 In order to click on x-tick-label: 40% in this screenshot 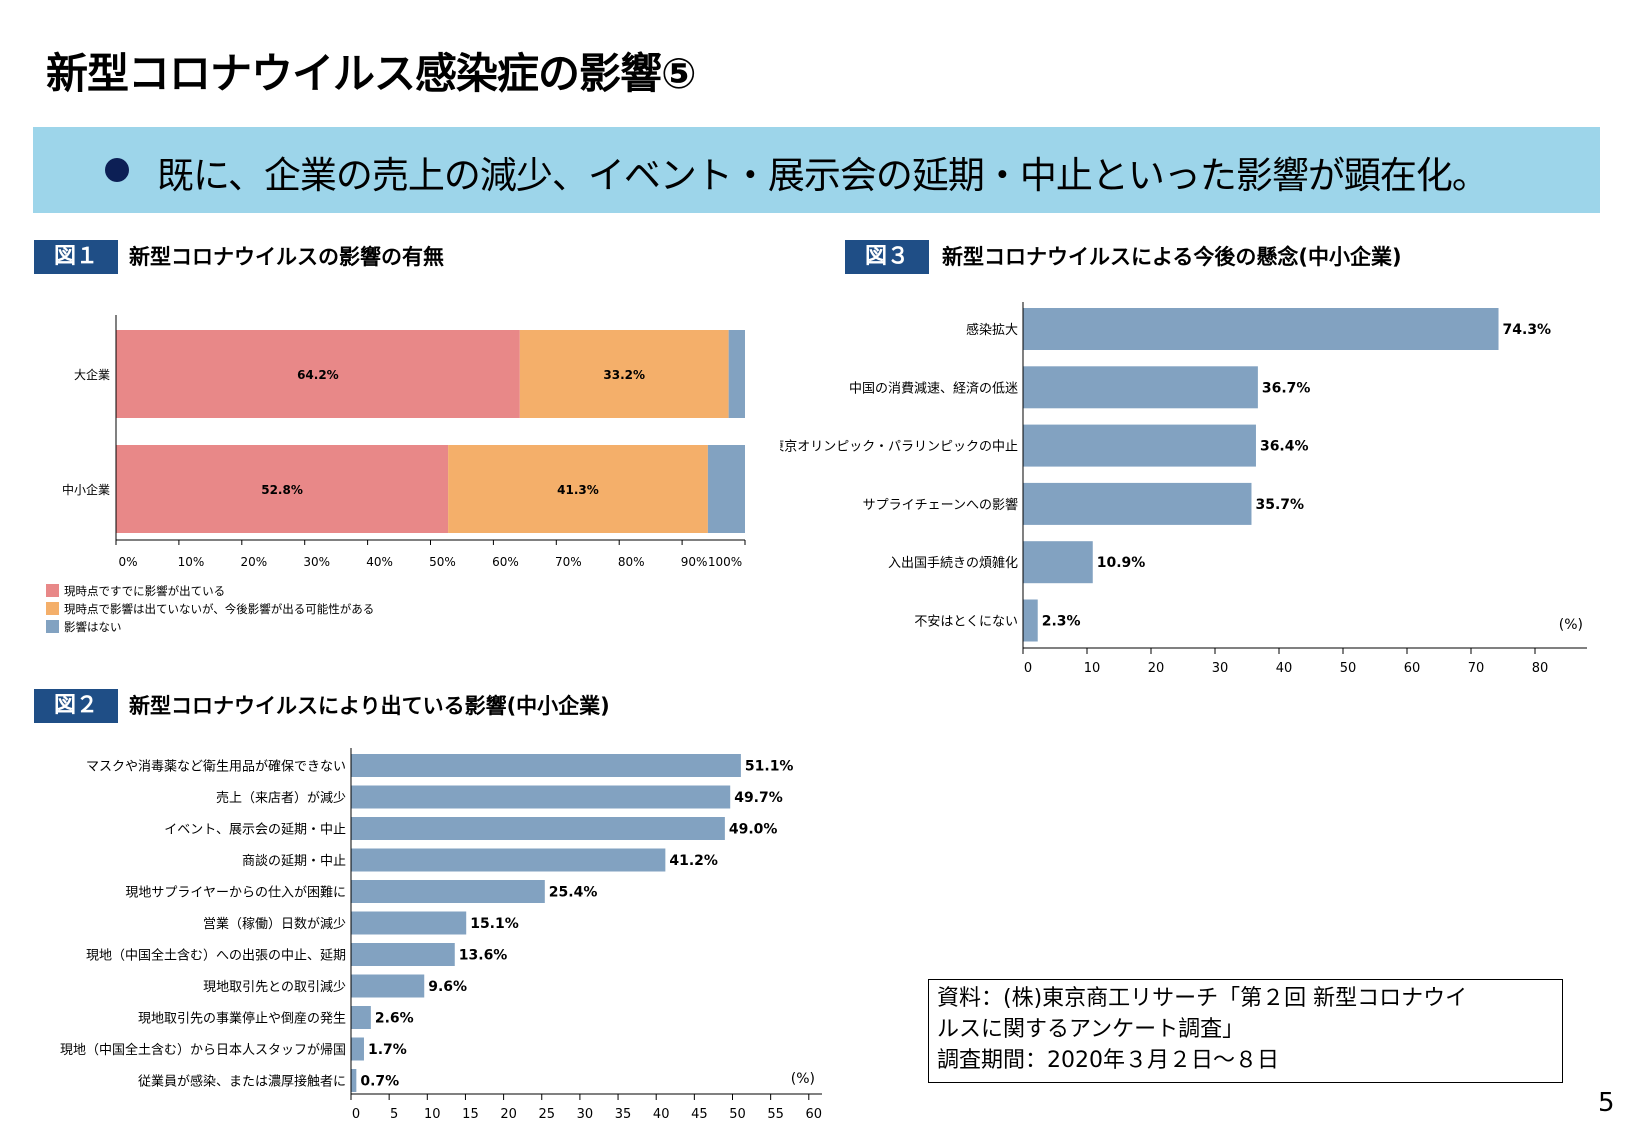, I will do `click(379, 562)`.